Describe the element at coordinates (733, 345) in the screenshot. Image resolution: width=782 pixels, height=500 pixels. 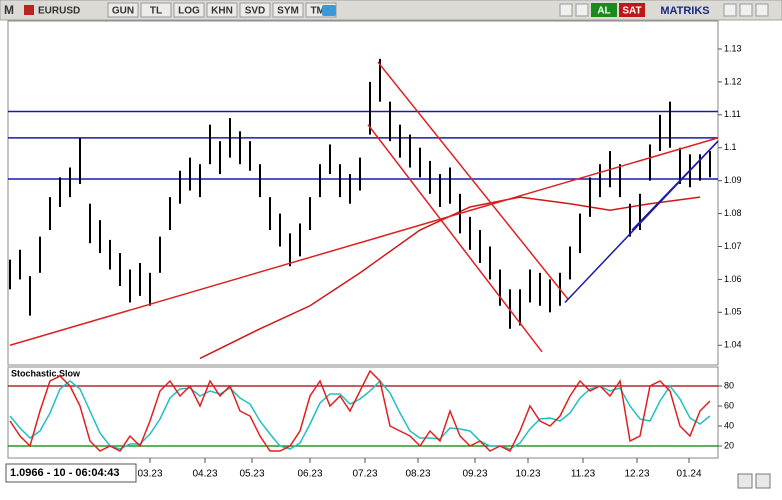
I see `y-tick-label: 1.04` at that location.